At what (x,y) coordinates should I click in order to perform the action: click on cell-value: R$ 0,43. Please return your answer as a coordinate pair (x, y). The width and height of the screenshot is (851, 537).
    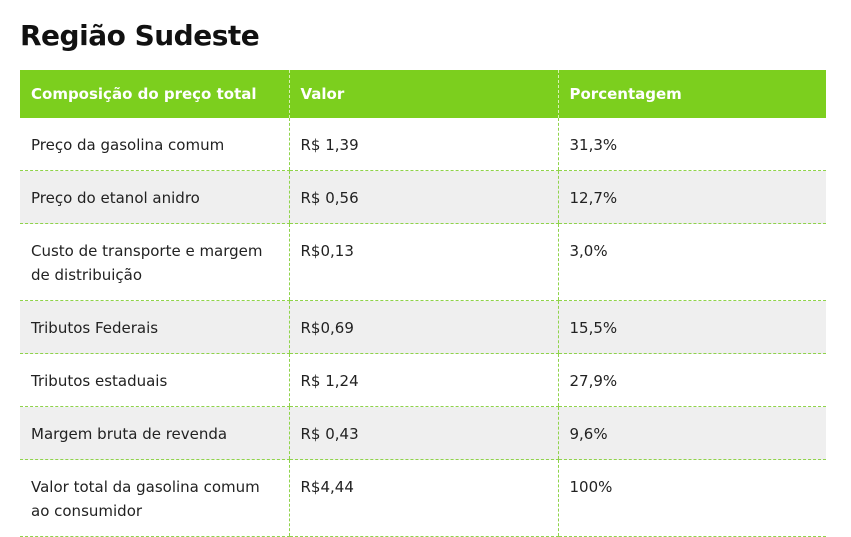
    Looking at the image, I should click on (423, 433).